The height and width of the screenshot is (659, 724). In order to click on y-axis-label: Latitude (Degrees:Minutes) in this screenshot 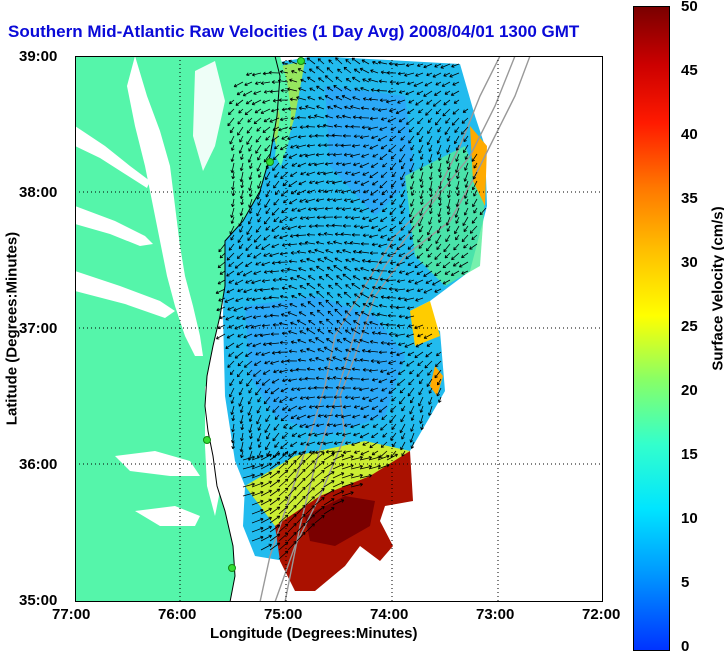, I will do `click(12, 328)`.